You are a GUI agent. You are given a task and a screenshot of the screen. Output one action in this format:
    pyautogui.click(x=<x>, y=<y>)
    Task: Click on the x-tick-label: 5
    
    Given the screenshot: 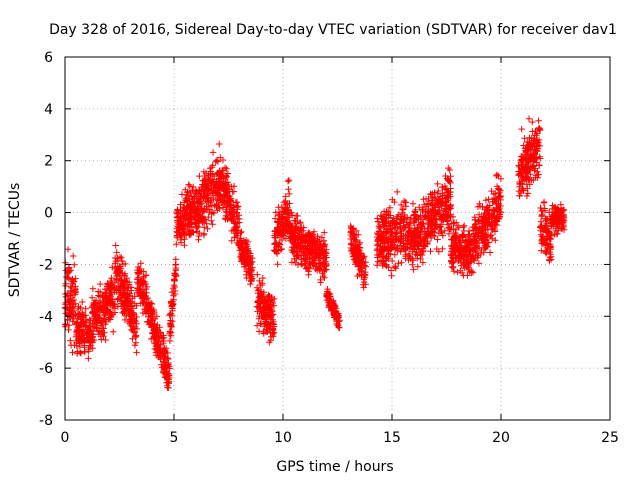 What is the action you would take?
    pyautogui.click(x=174, y=438)
    